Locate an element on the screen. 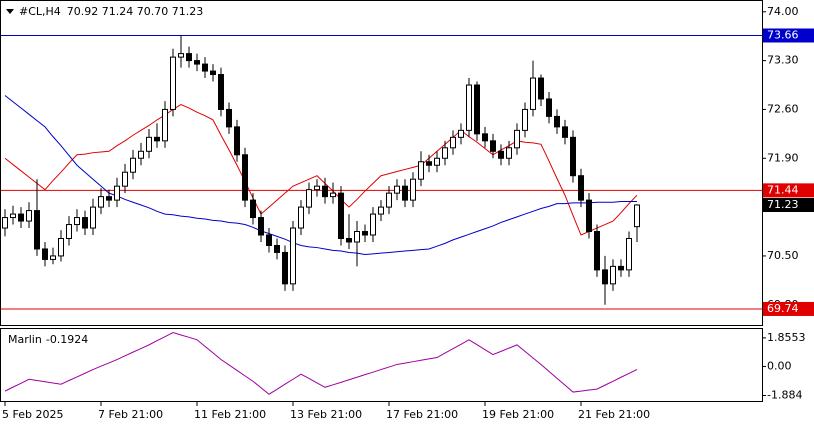 Image resolution: width=814 pixels, height=429 pixels. x-tick-label: 7 Feb 21:00 is located at coordinates (130, 414).